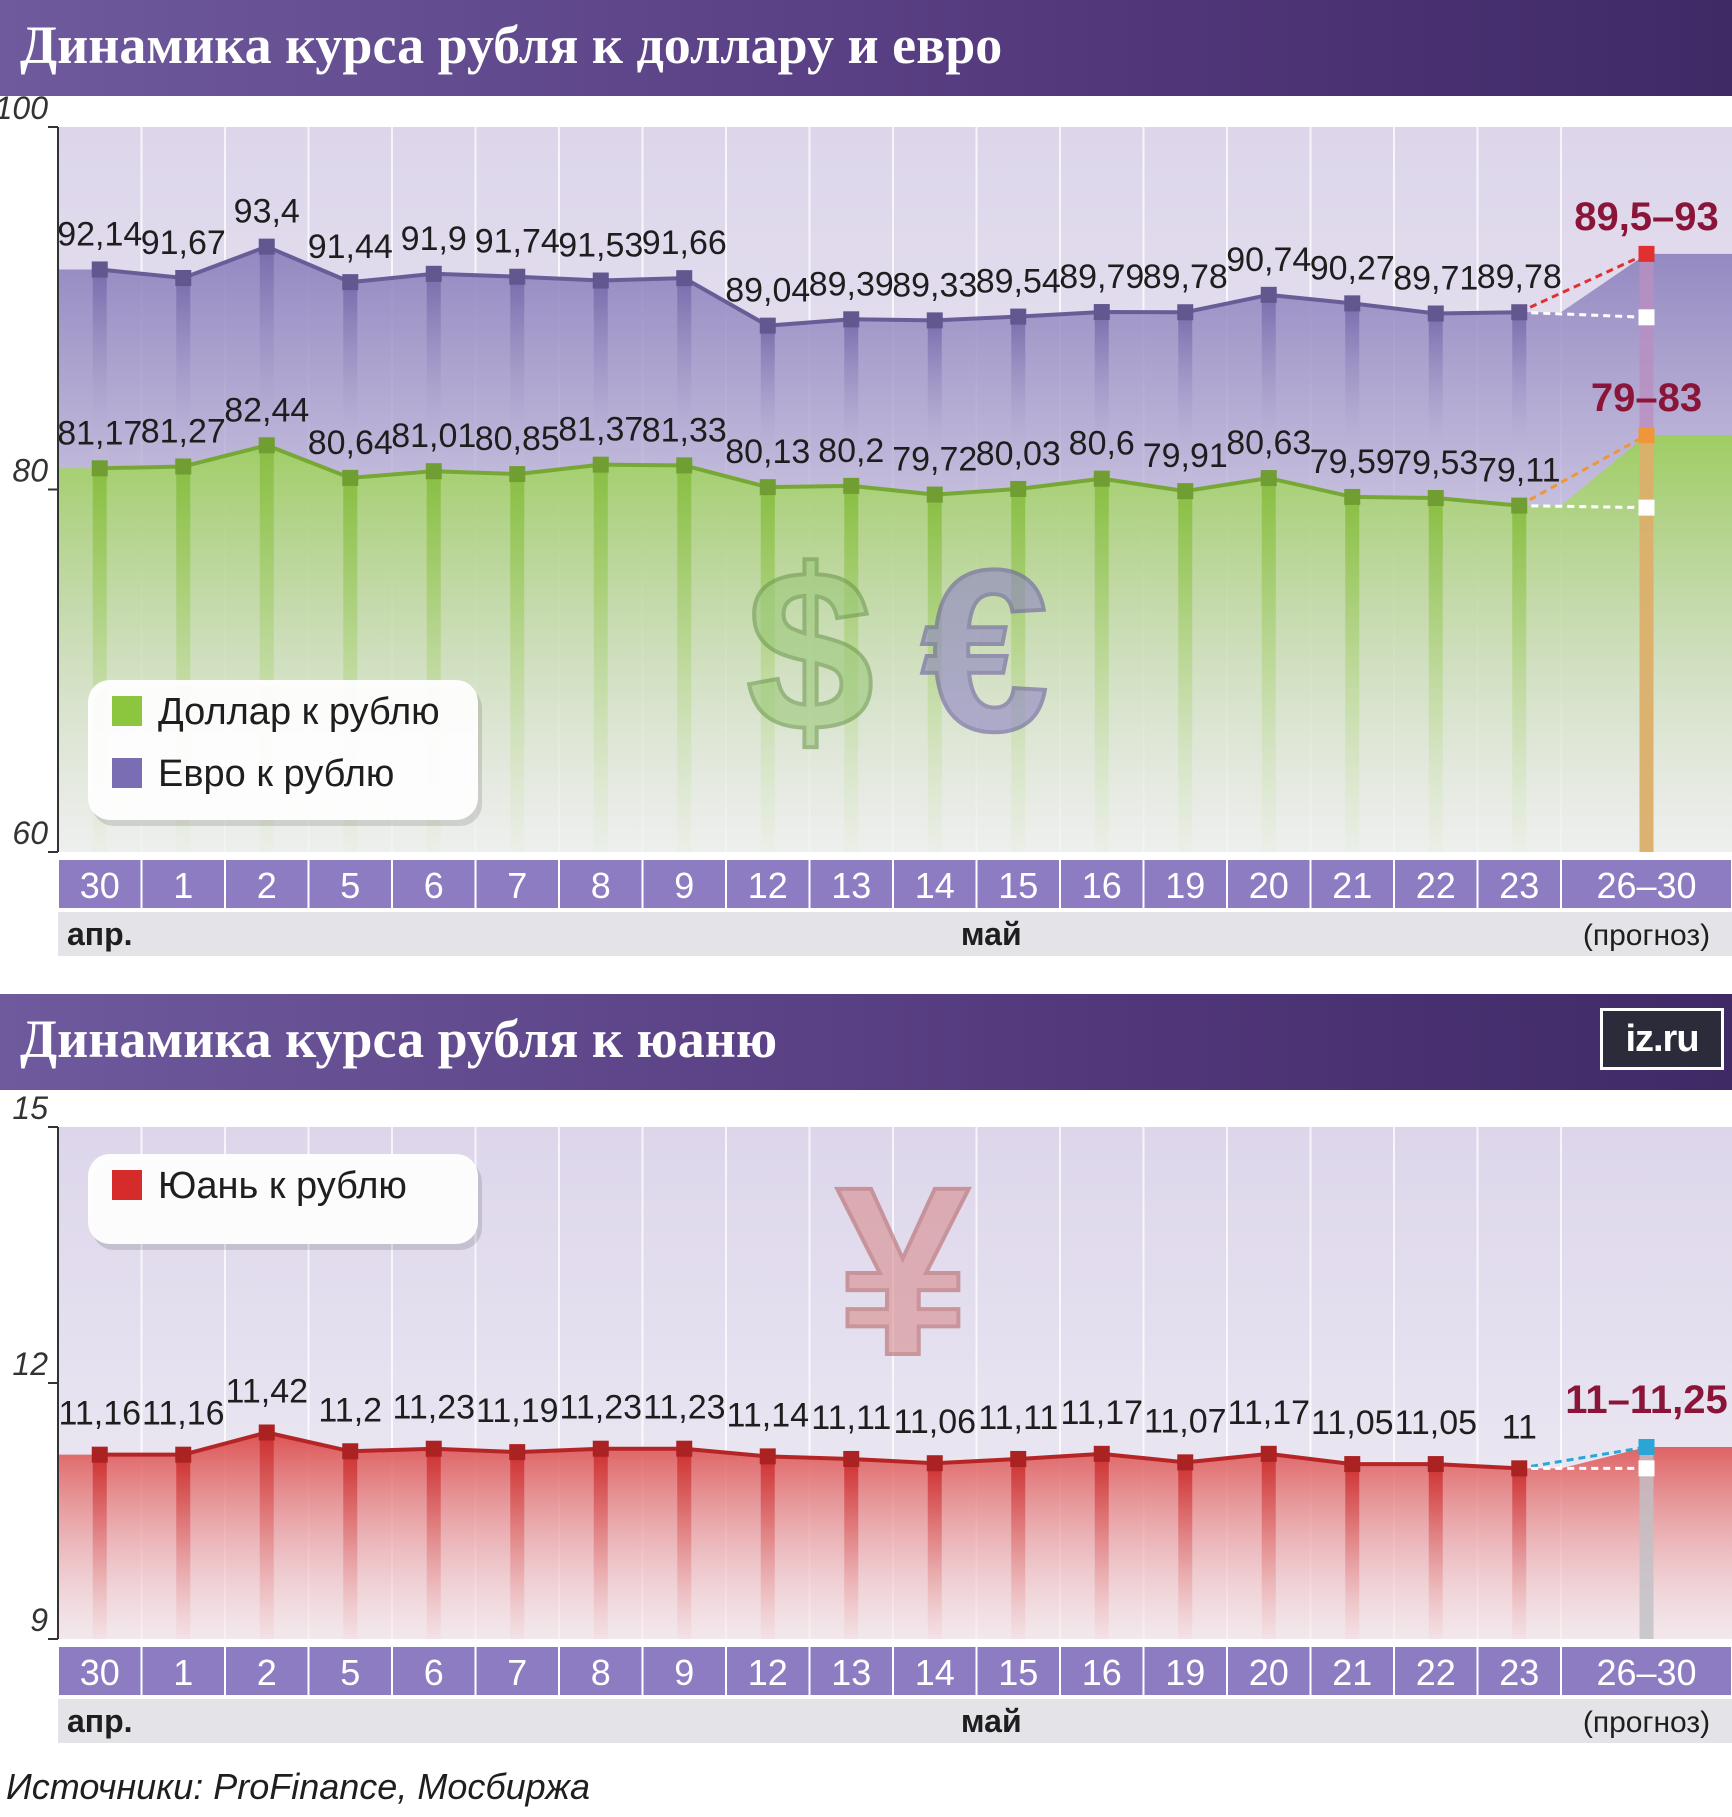 The width and height of the screenshot is (1732, 1817). What do you see at coordinates (517, 1672) in the screenshot?
I see `category-label: 7` at bounding box center [517, 1672].